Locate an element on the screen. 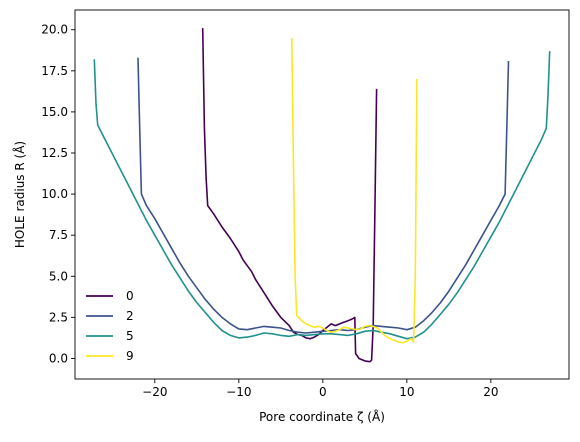 The width and height of the screenshot is (580, 442). y-tick-label: 10.0 is located at coordinates (54, 194).